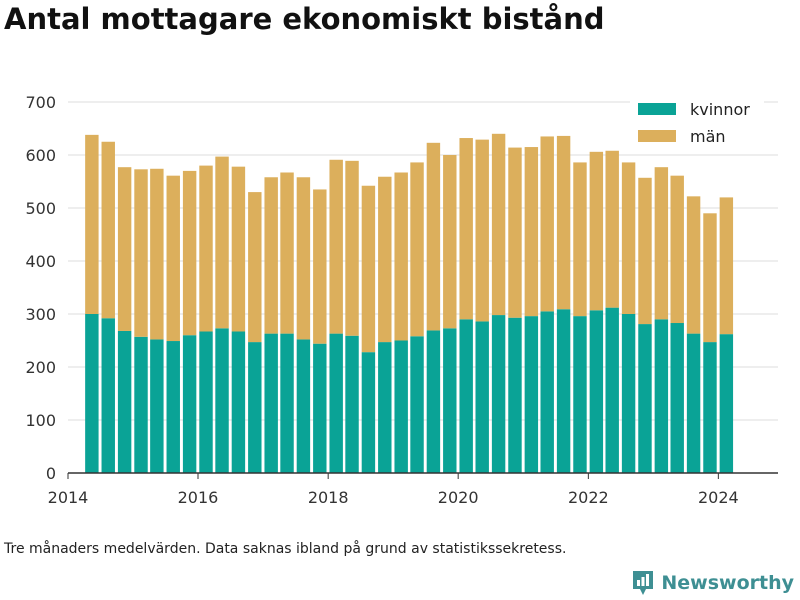  I want to click on legend-label-man: män, so click(708, 136).